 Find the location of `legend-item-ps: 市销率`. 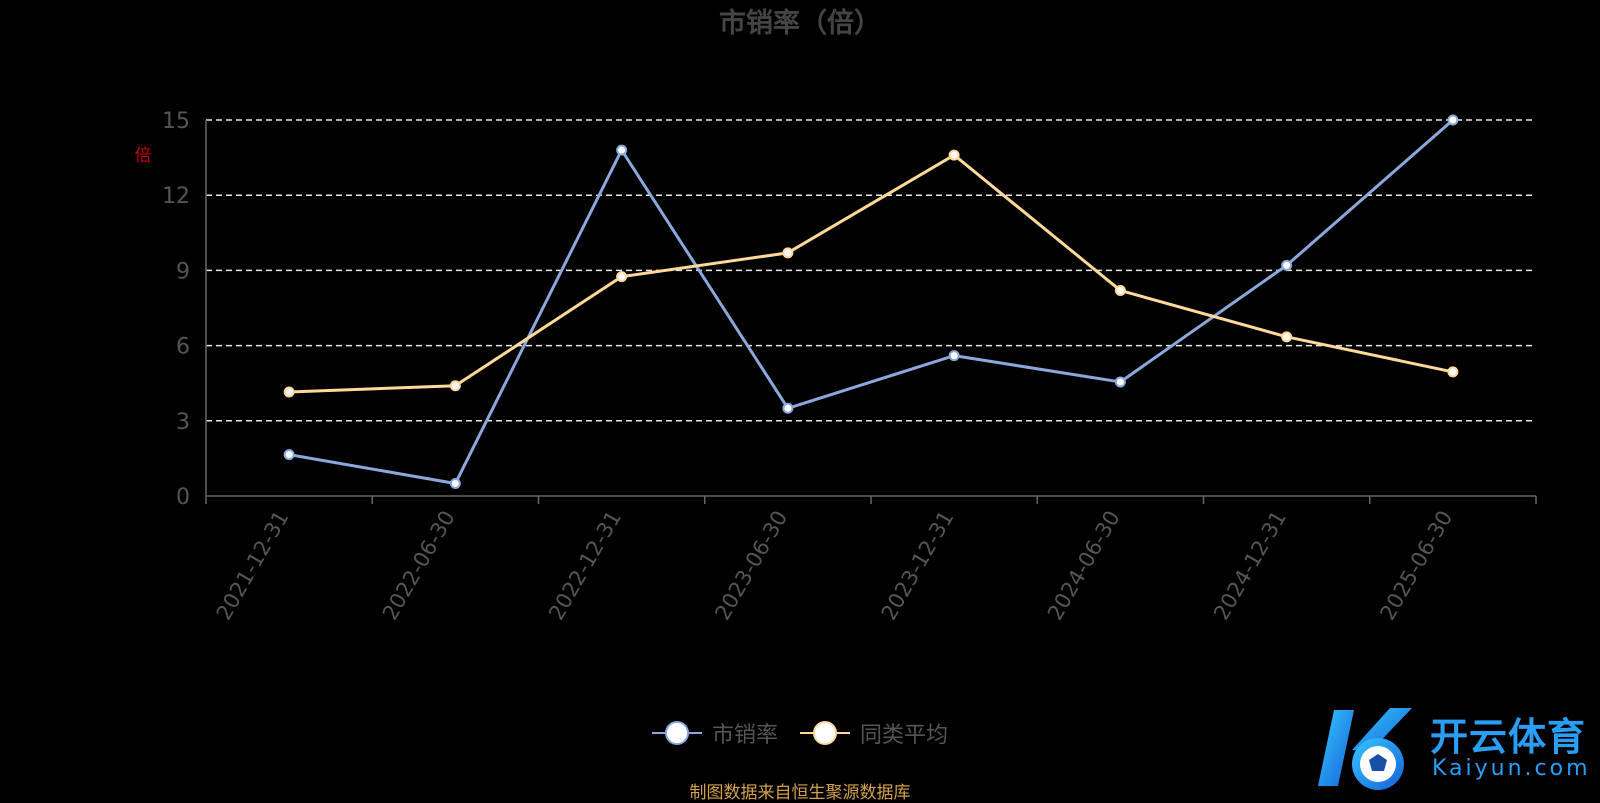

legend-item-ps: 市销率 is located at coordinates (714, 733).